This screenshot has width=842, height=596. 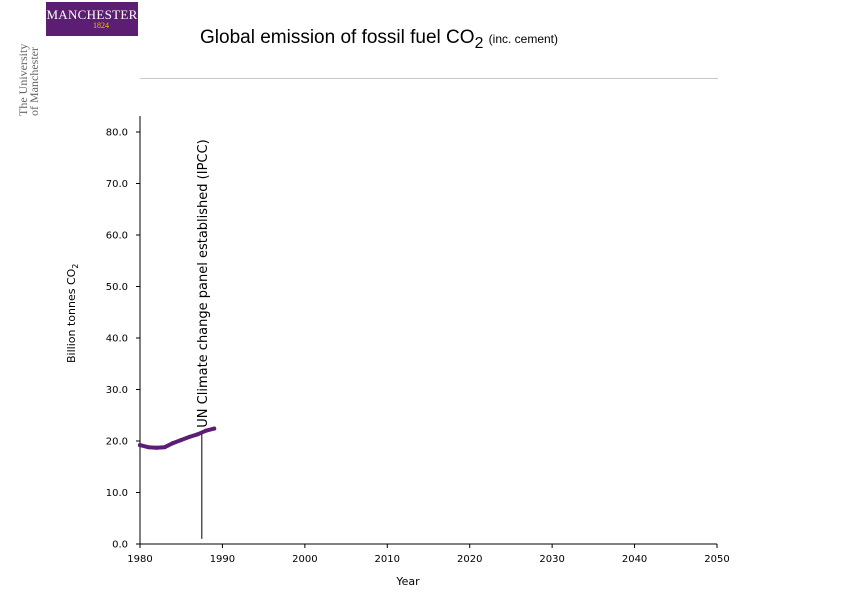 What do you see at coordinates (304, 559) in the screenshot?
I see `x-tick-label: 2000` at bounding box center [304, 559].